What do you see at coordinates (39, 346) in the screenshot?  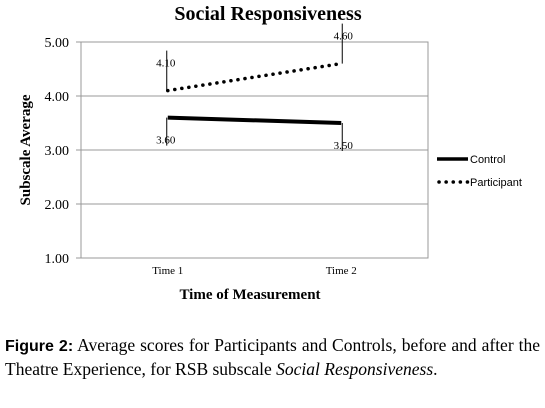 I see `caption-label: Figure 2:` at bounding box center [39, 346].